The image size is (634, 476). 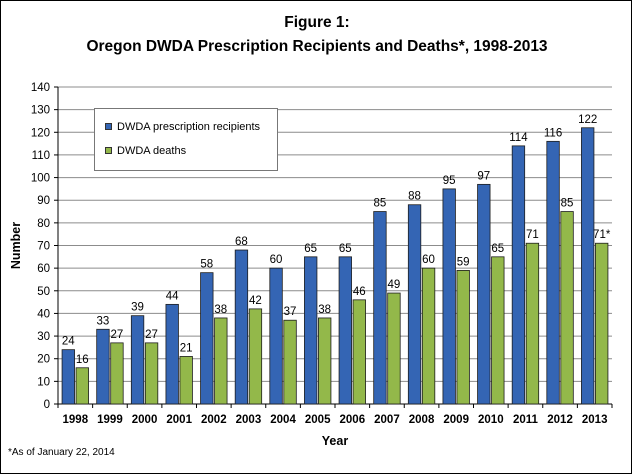 What do you see at coordinates (137, 308) in the screenshot?
I see `data-label-recipients: 39` at bounding box center [137, 308].